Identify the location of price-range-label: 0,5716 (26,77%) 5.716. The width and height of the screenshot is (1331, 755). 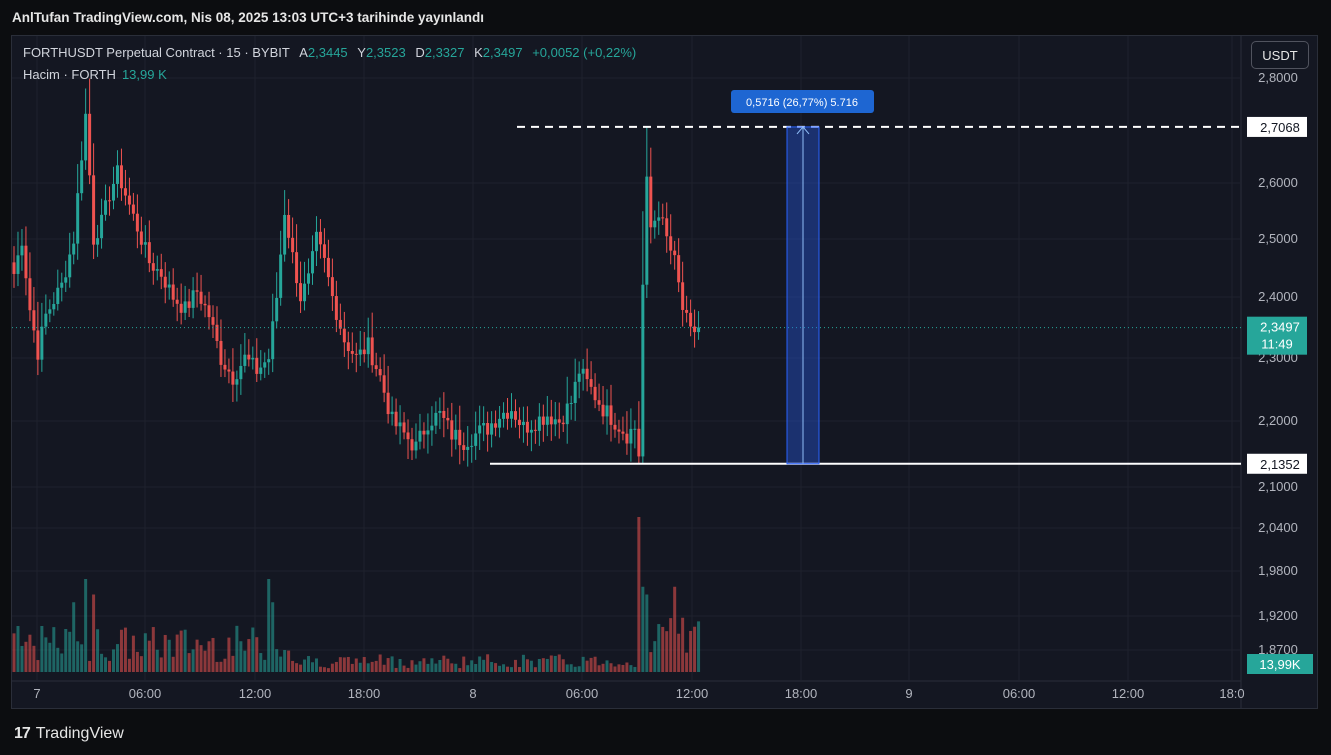
(802, 103).